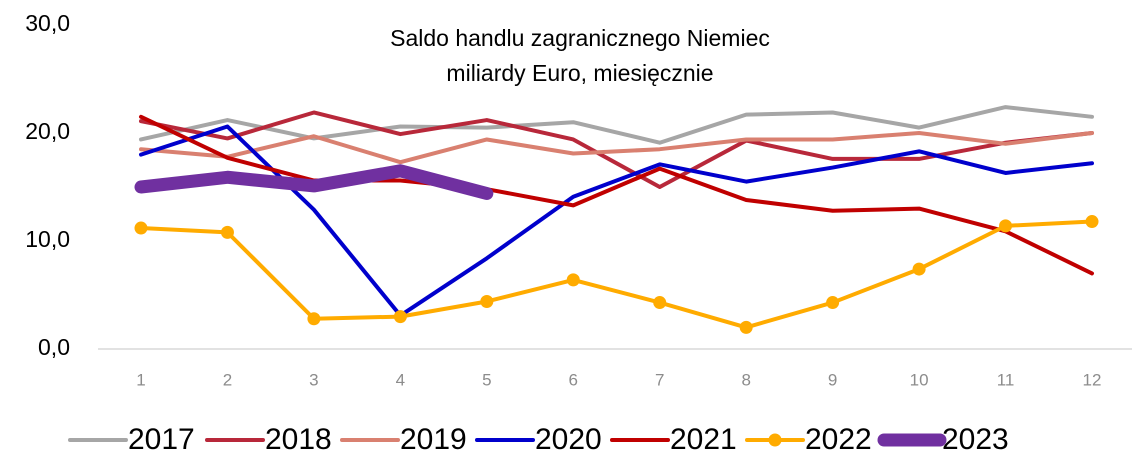 Image resolution: width=1132 pixels, height=456 pixels. Describe the element at coordinates (579, 73) in the screenshot. I see `chart-title: miliardy Euro, miesięcznie` at that location.